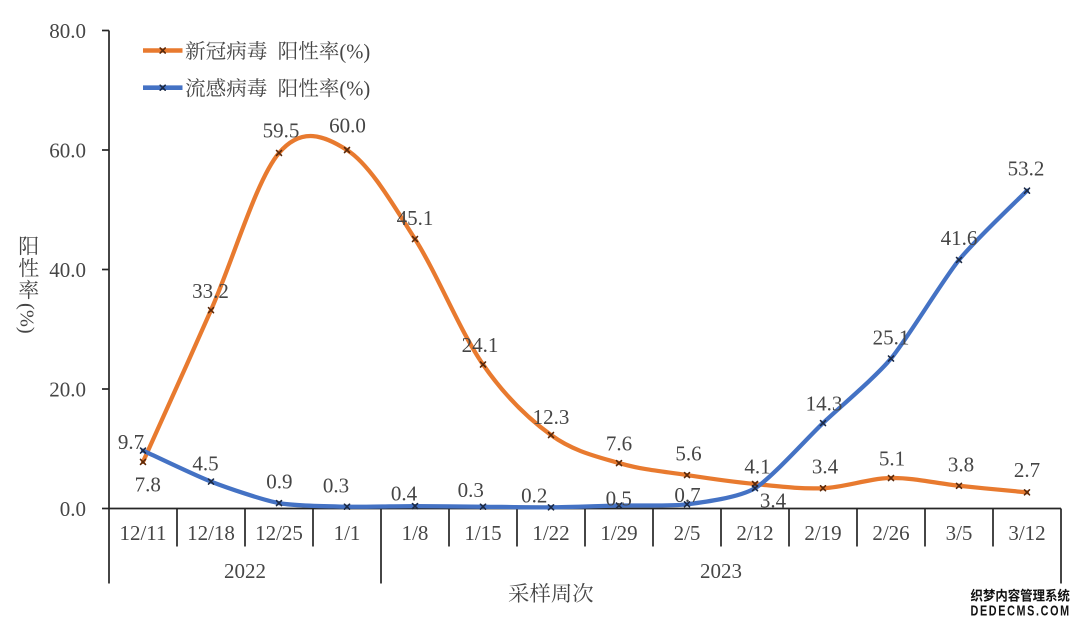  Describe the element at coordinates (67, 389) in the screenshot. I see `svg-text: 20.0` at that location.